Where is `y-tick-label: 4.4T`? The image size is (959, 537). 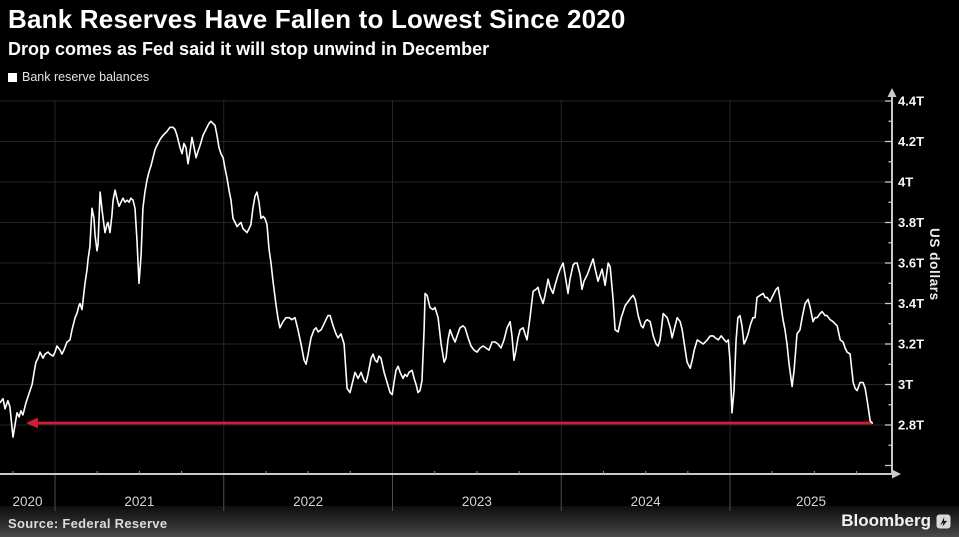 y-tick-label: 4.4T is located at coordinates (911, 101).